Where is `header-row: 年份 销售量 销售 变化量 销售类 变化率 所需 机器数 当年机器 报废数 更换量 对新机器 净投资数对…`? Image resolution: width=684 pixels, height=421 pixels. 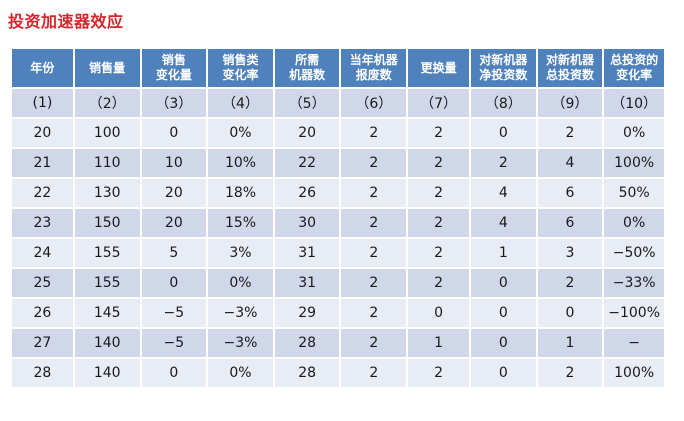
header-row: 年份 销售量 销售 变化量 销售类 变化率 所需 机器数 当年机器 报废数 更换量 对新机器 净投资数对… is located at coordinates (338, 68).